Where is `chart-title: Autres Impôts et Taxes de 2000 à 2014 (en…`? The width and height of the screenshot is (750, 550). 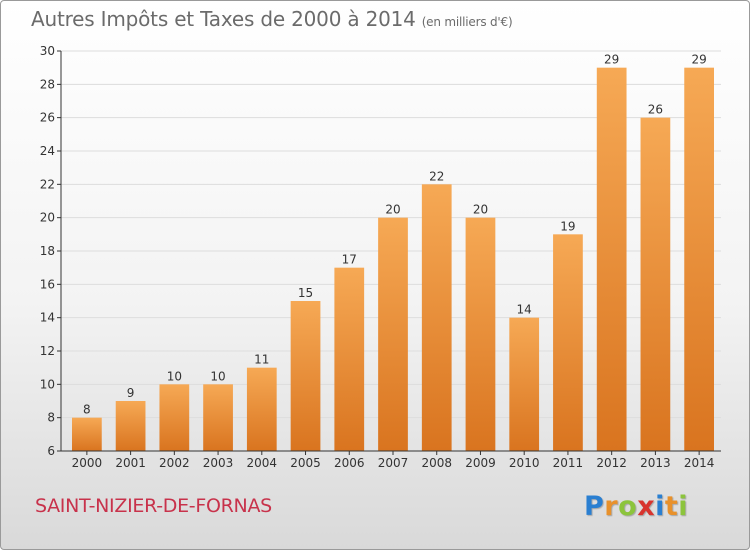
chart-title: Autres Impôts et Taxes de 2000 à 2014 (en… is located at coordinates (272, 19).